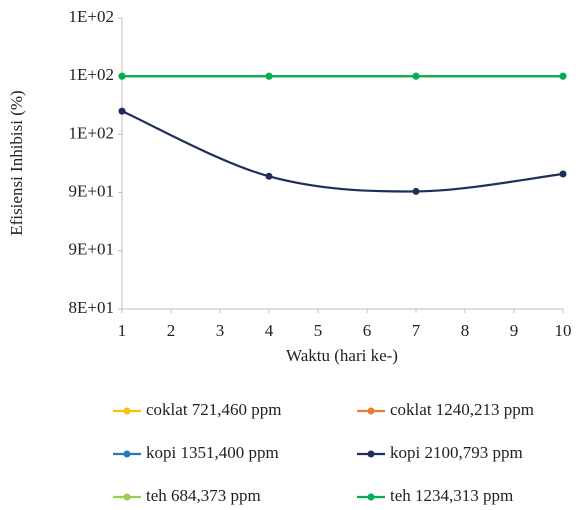  What do you see at coordinates (563, 330) in the screenshot?
I see `x-tick-label: 10` at bounding box center [563, 330].